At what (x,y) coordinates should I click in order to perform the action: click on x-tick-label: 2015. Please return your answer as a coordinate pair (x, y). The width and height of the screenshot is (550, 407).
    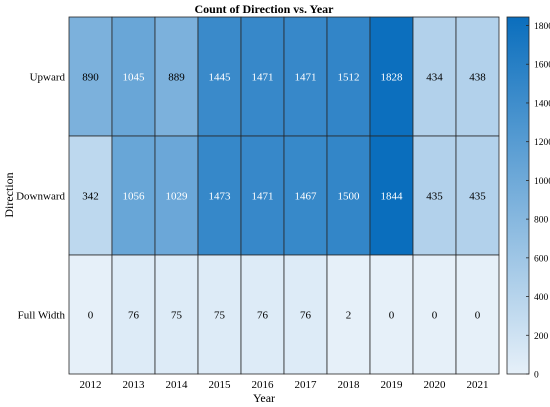
    Looking at the image, I should click on (220, 385).